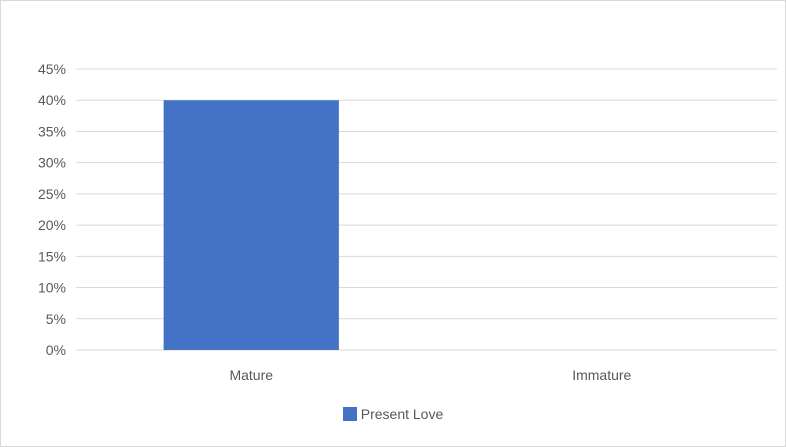 The image size is (786, 447). What do you see at coordinates (251, 375) in the screenshot?
I see `x-tick-label-mature: Mature` at bounding box center [251, 375].